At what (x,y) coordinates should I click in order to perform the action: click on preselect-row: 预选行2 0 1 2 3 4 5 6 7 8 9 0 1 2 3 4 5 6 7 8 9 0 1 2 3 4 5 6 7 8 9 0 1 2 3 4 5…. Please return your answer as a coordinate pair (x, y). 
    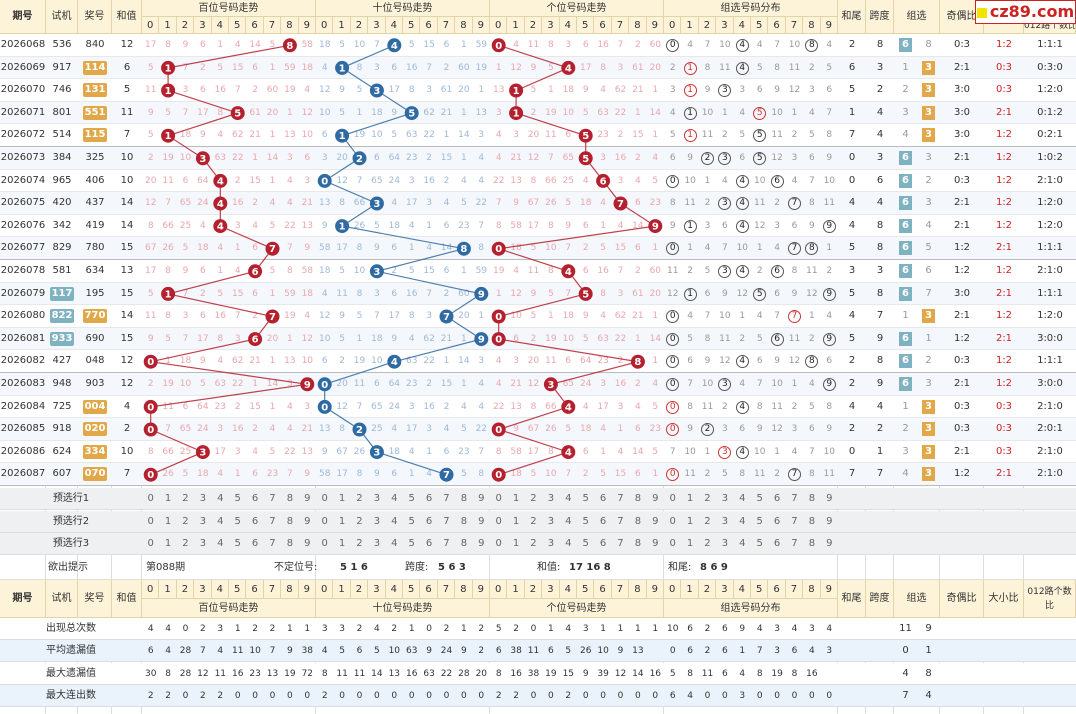
    Looking at the image, I should click on (538, 521).